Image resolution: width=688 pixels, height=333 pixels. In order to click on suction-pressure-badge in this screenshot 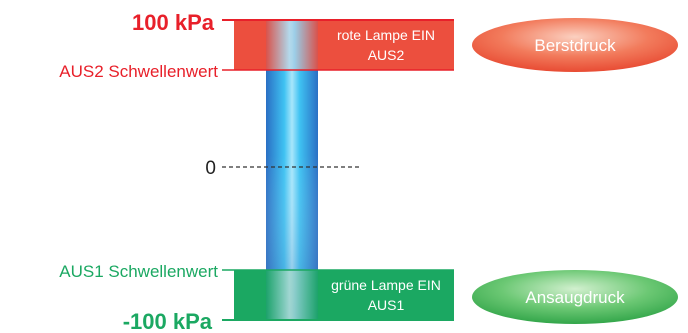, I will do `click(575, 297)`.